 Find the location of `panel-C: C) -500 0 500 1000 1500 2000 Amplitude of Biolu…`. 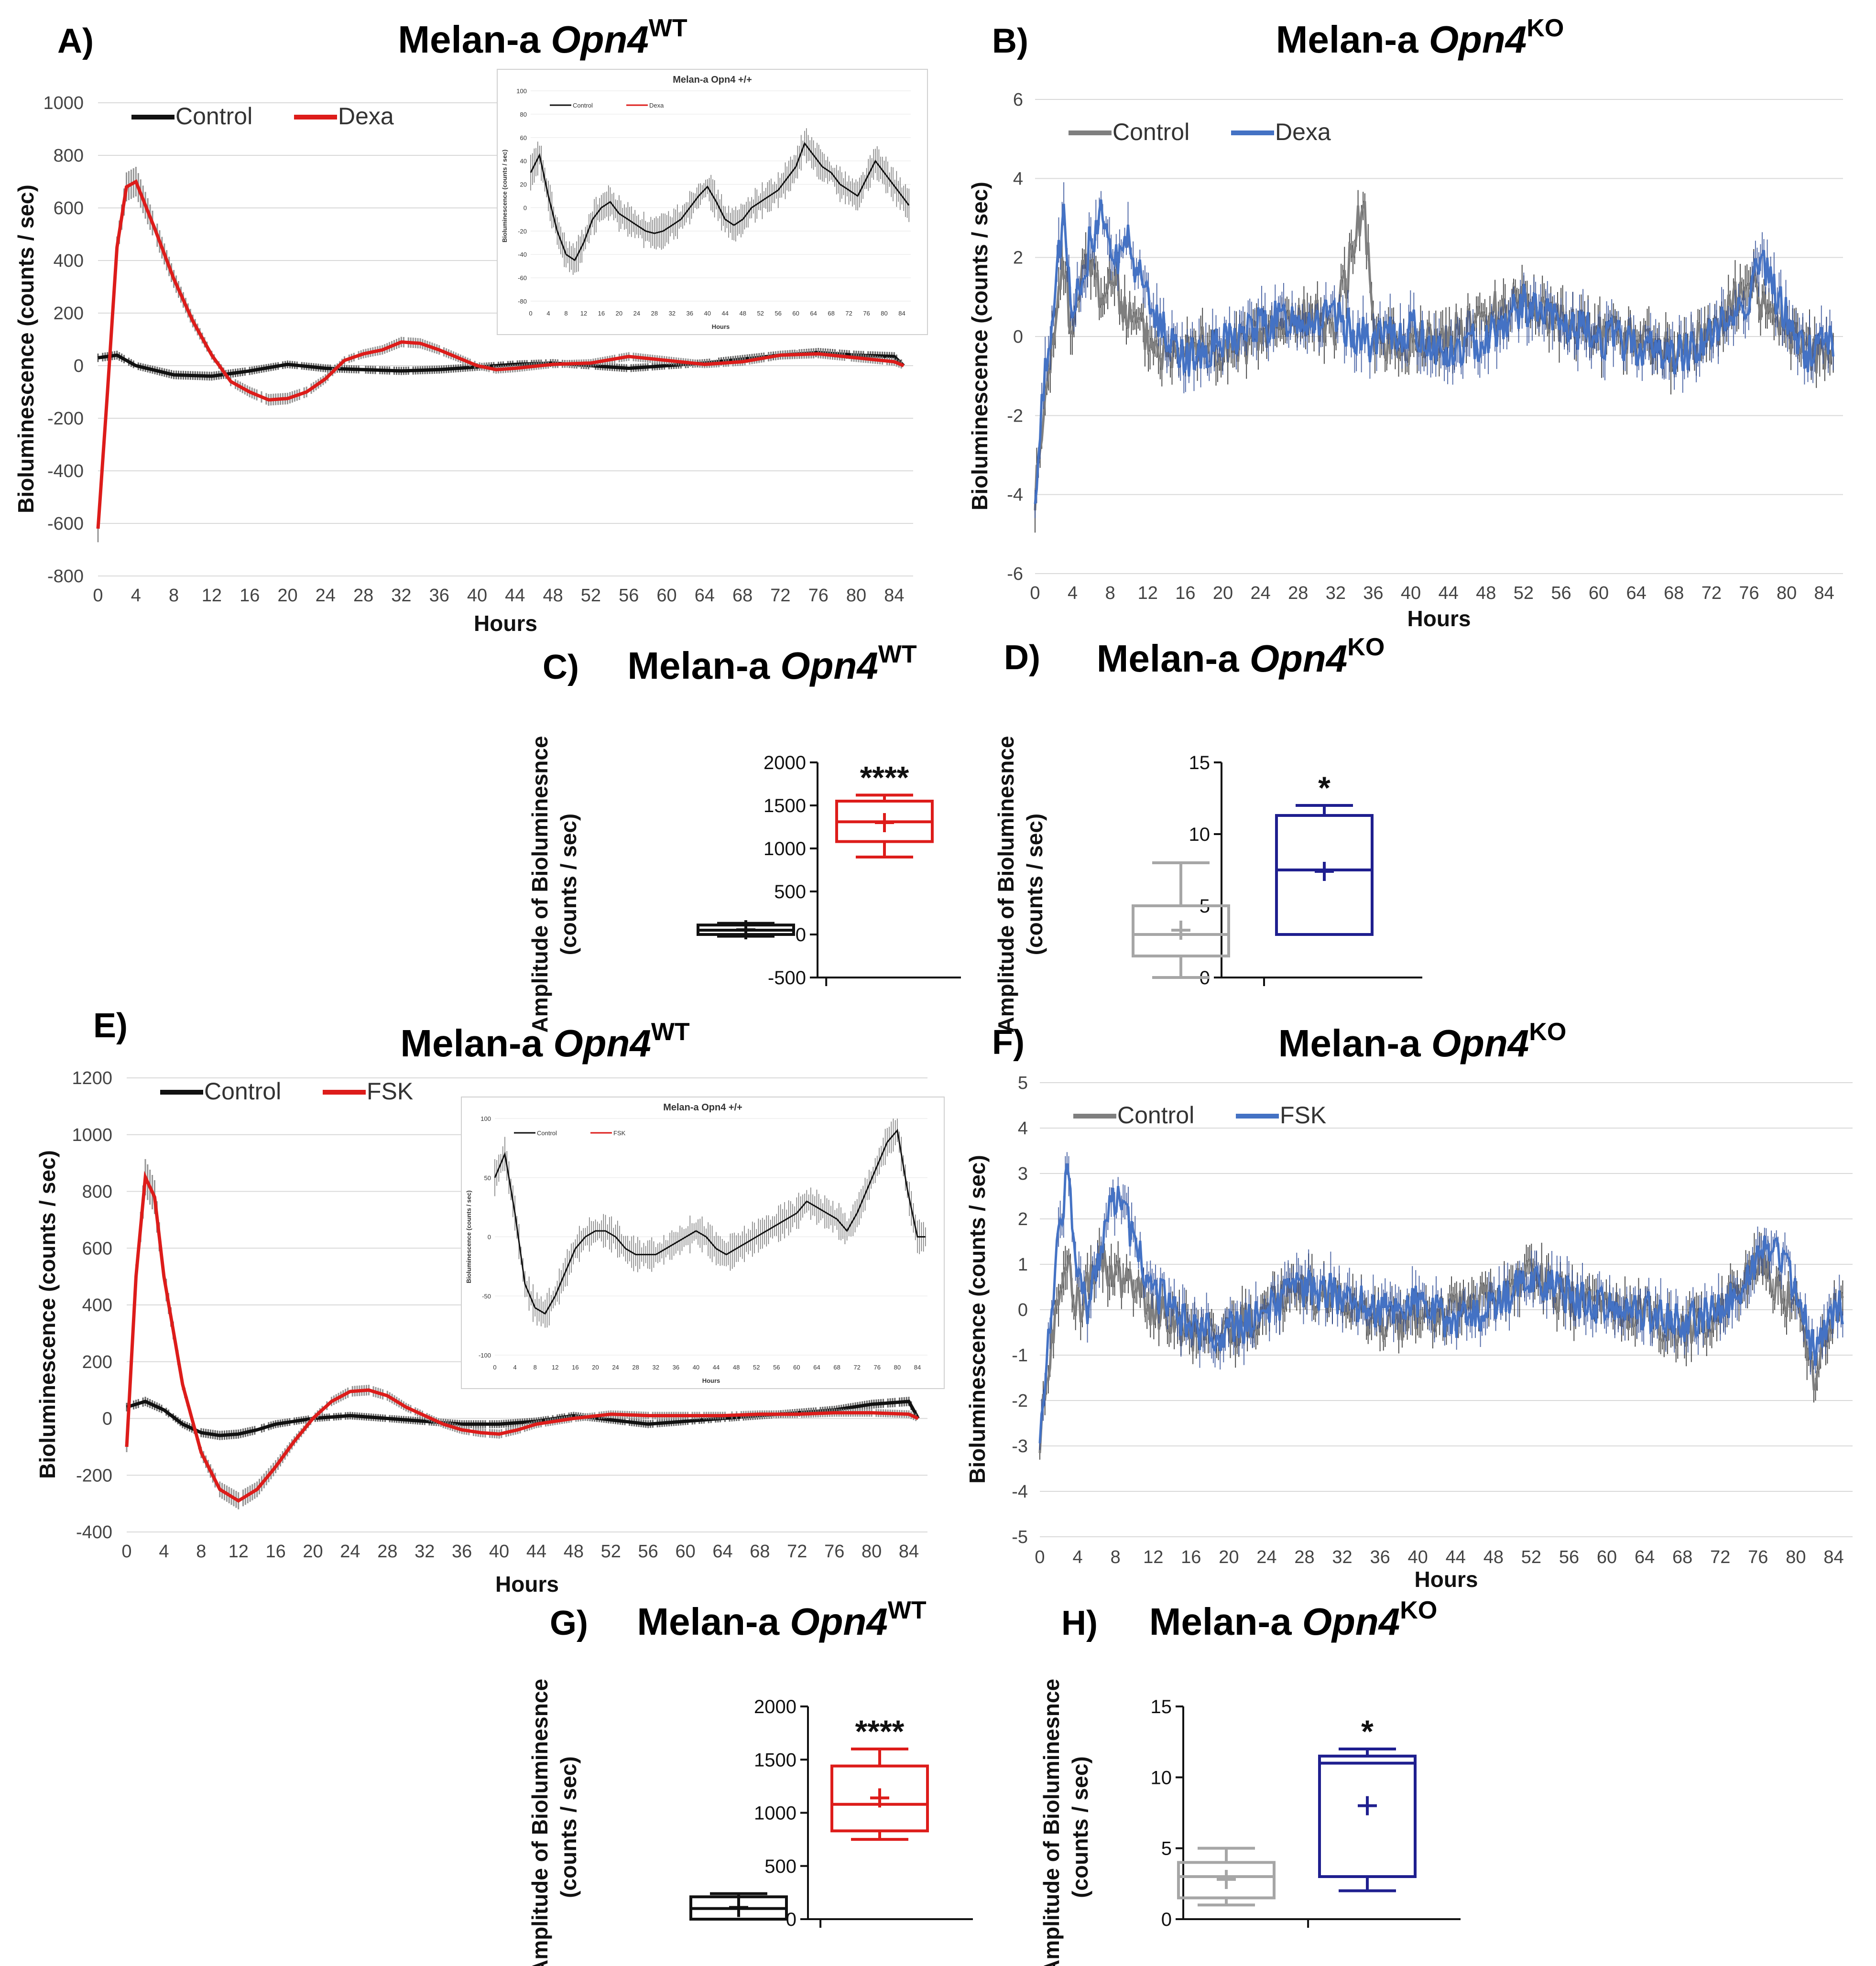

panel-C: C) -500 0 500 1000 1500 2000 Amplitude of Biolu… is located at coordinates (744, 840).